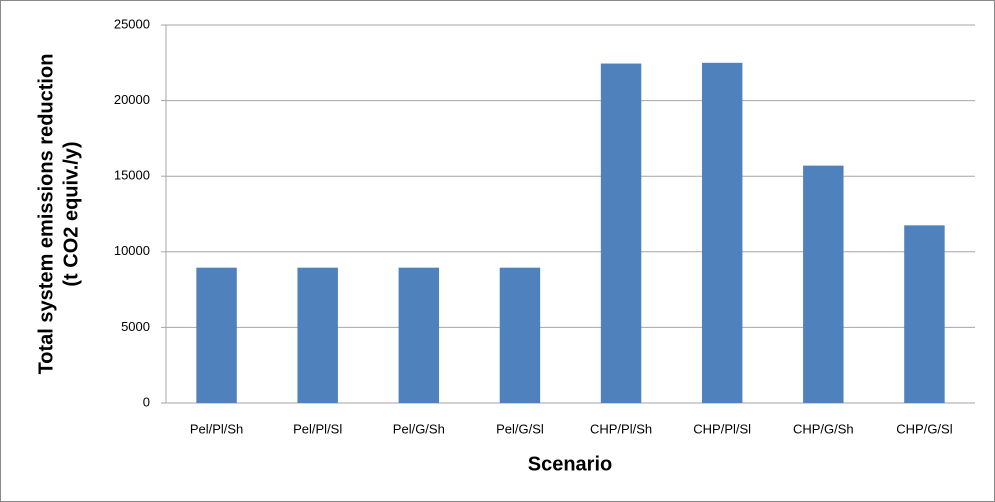 The height and width of the screenshot is (502, 995). What do you see at coordinates (71, 213) in the screenshot?
I see `y-axis-title: (t CO2 equiv./y)` at bounding box center [71, 213].